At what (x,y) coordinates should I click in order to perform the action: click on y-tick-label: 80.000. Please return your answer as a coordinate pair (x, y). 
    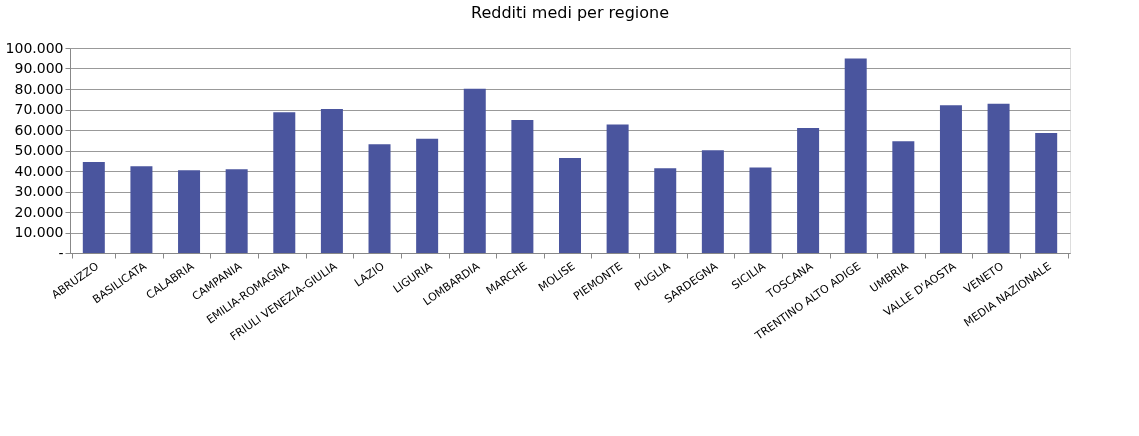
    Looking at the image, I should click on (39, 88).